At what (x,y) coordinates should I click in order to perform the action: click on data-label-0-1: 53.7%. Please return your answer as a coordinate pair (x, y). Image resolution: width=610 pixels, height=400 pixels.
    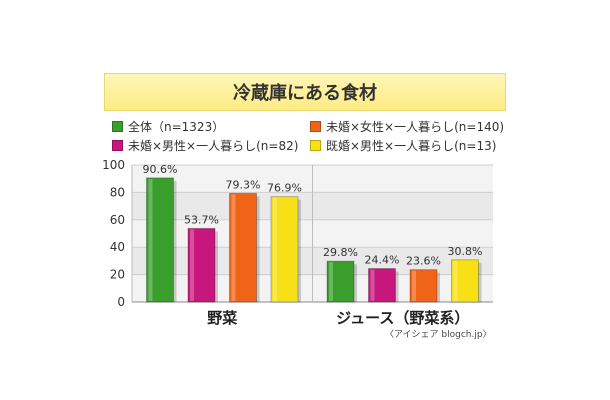
    Looking at the image, I should click on (201, 219).